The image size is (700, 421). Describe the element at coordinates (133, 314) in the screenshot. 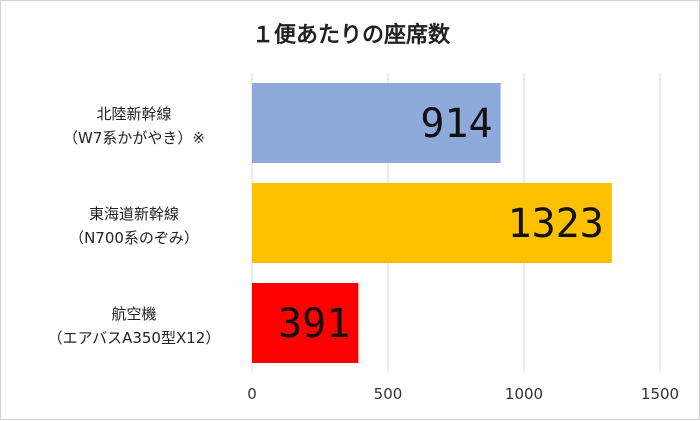

I see `category-label: 航空機` at that location.